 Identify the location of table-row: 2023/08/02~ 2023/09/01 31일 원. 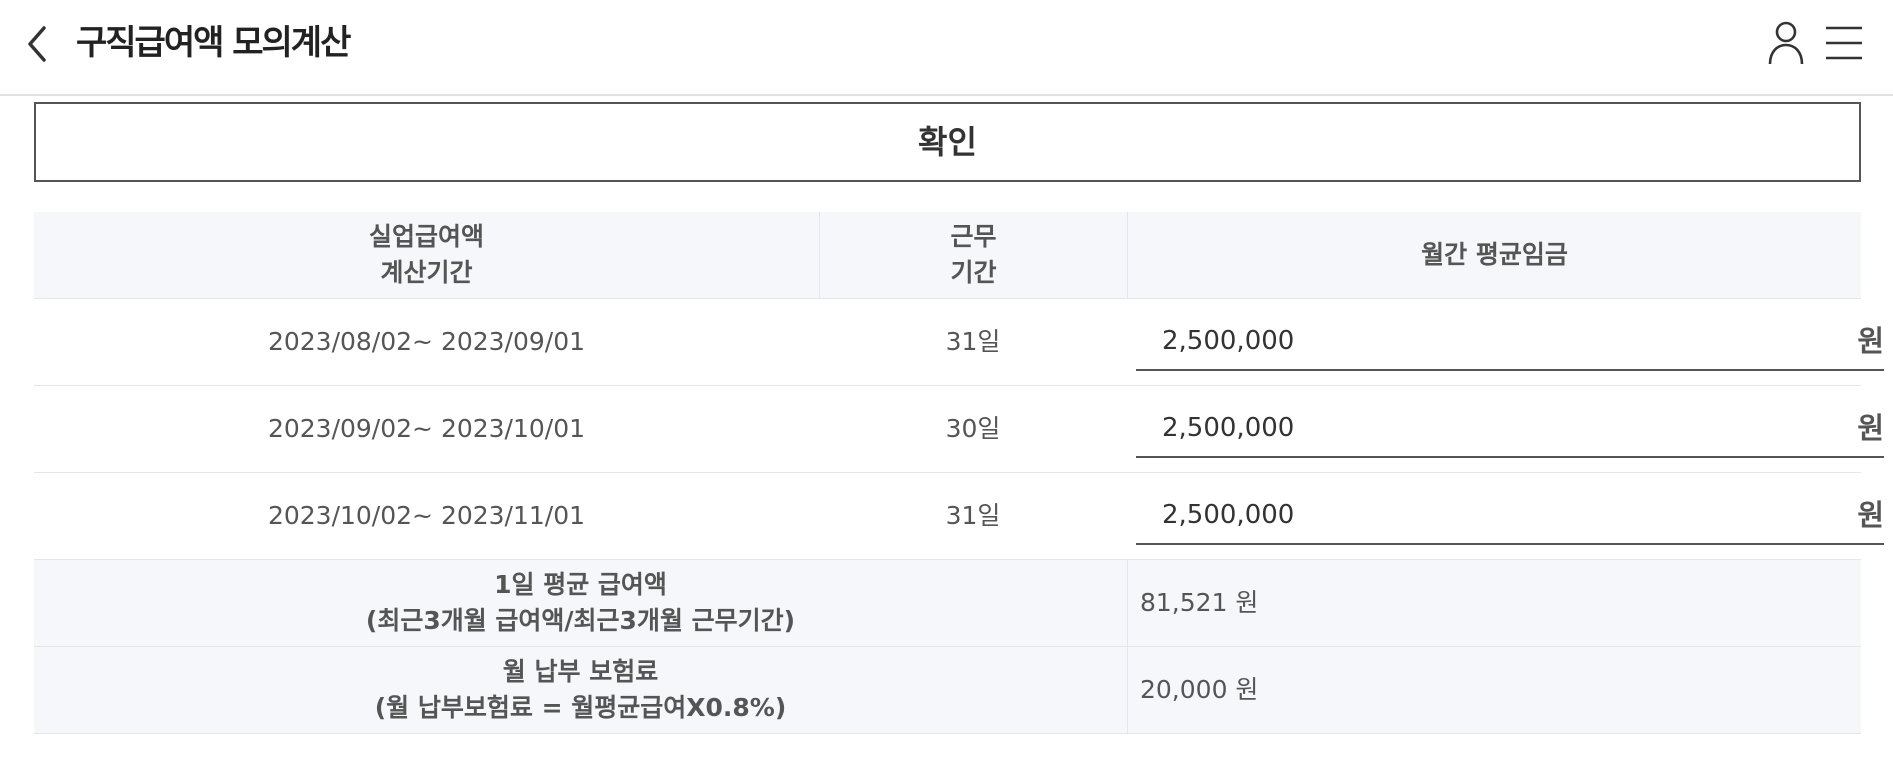
(959, 342).